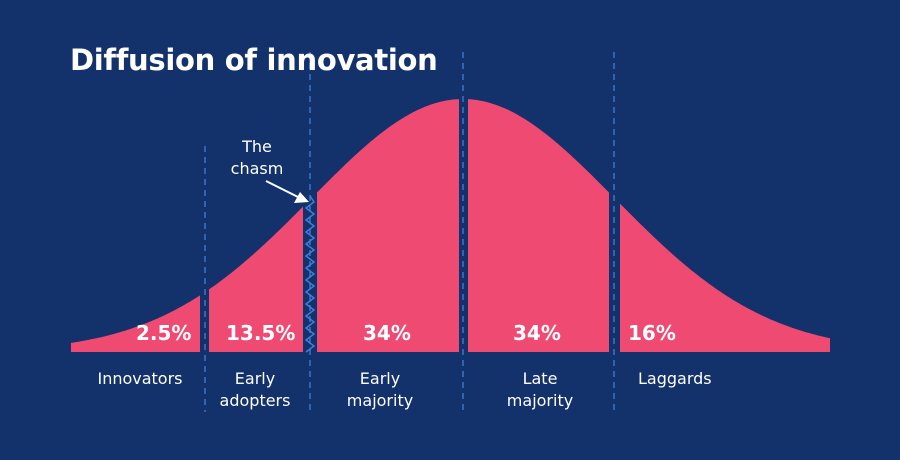  I want to click on percent-early-adopters: 13.5%, so click(261, 333).